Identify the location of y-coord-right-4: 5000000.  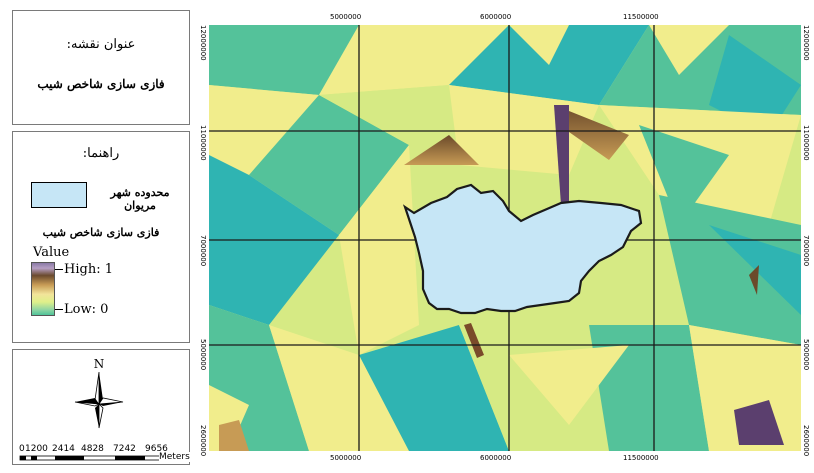
(806, 355).